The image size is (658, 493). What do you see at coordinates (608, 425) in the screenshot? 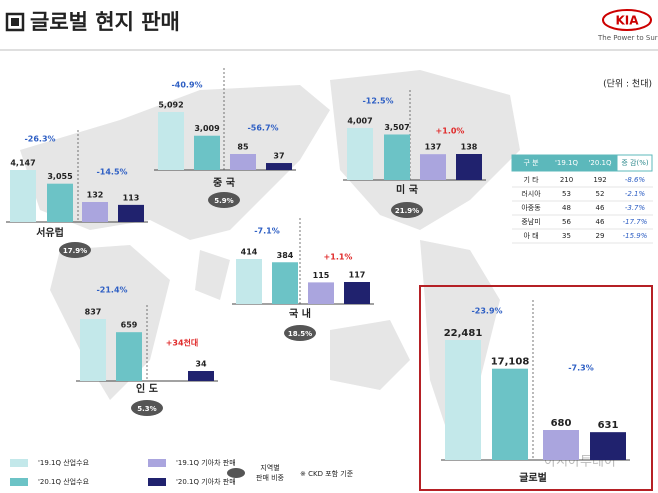
I see `value-label: 631` at bounding box center [608, 425].